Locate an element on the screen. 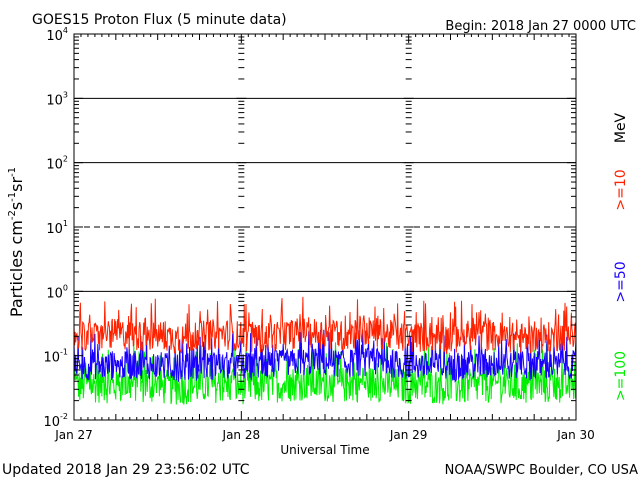 The width and height of the screenshot is (640, 480). y-tick-label: 10⁴ is located at coordinates (57, 35).